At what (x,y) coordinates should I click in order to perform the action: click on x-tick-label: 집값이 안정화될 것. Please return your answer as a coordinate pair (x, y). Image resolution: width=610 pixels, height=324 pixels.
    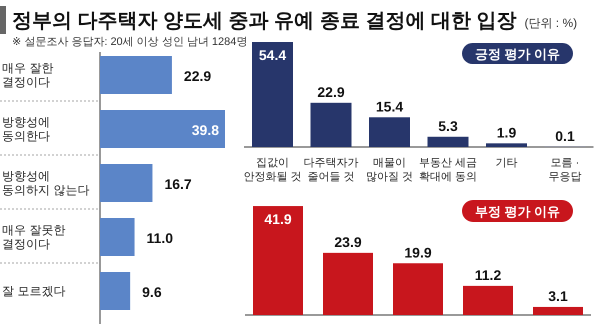
    Looking at the image, I should click on (272, 170).